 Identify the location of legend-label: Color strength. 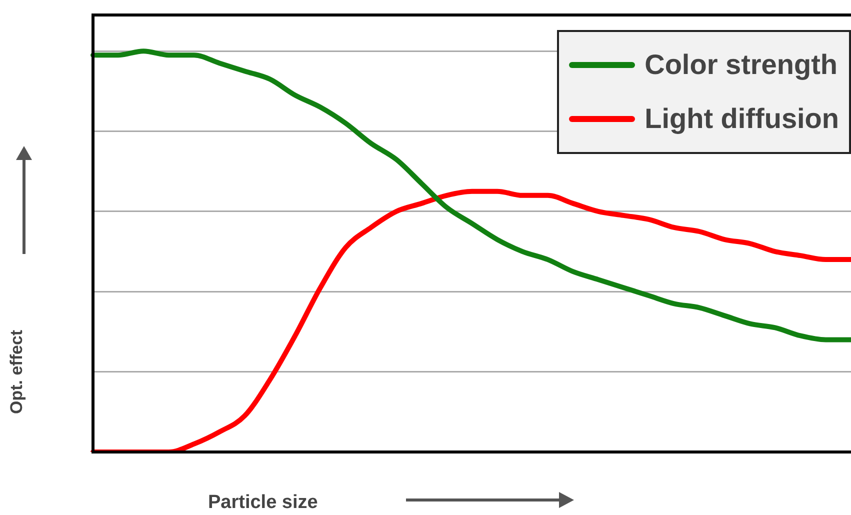
(741, 65).